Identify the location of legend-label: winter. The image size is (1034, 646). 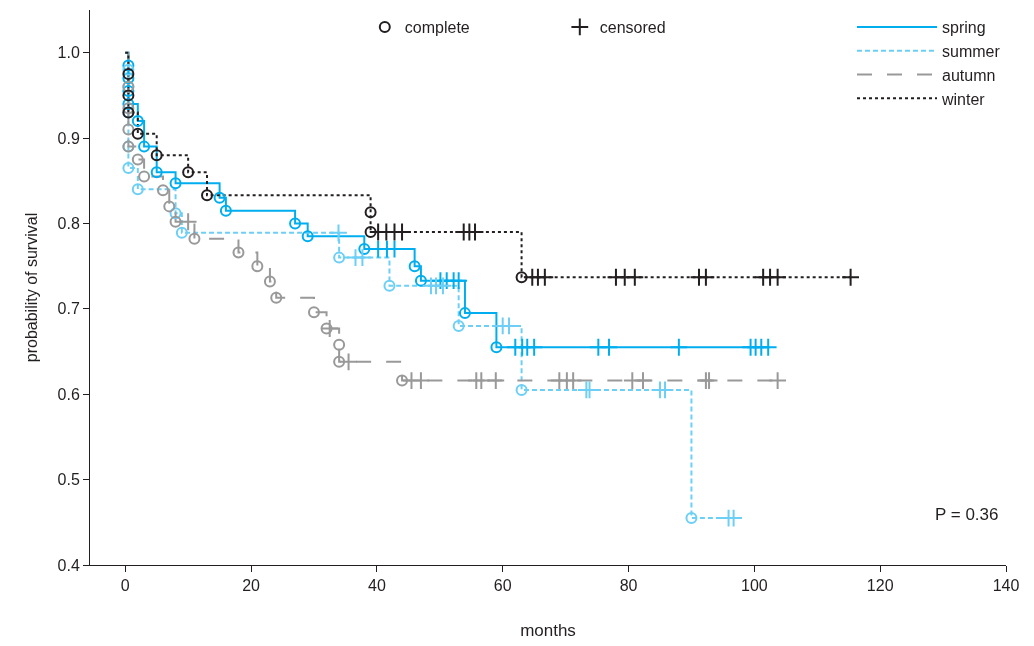
(963, 99).